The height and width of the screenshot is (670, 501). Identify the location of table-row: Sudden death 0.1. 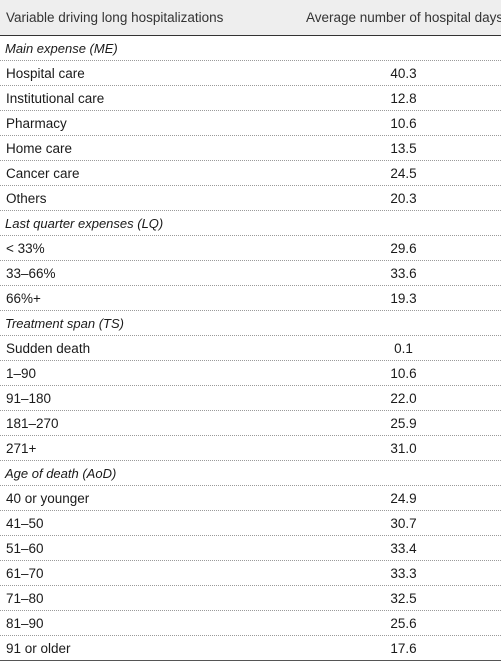
(250, 348).